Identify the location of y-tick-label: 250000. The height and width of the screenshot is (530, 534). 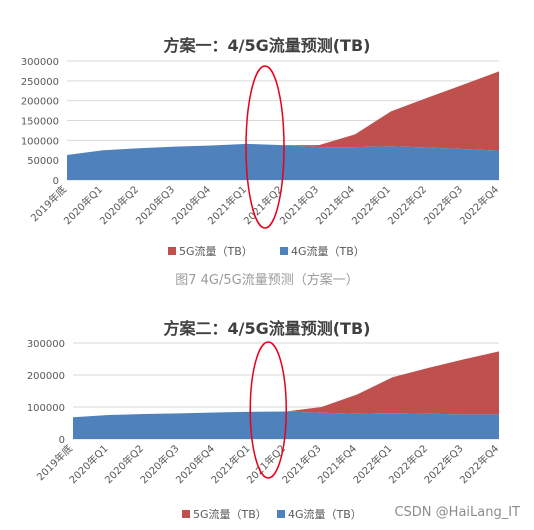
(40, 82).